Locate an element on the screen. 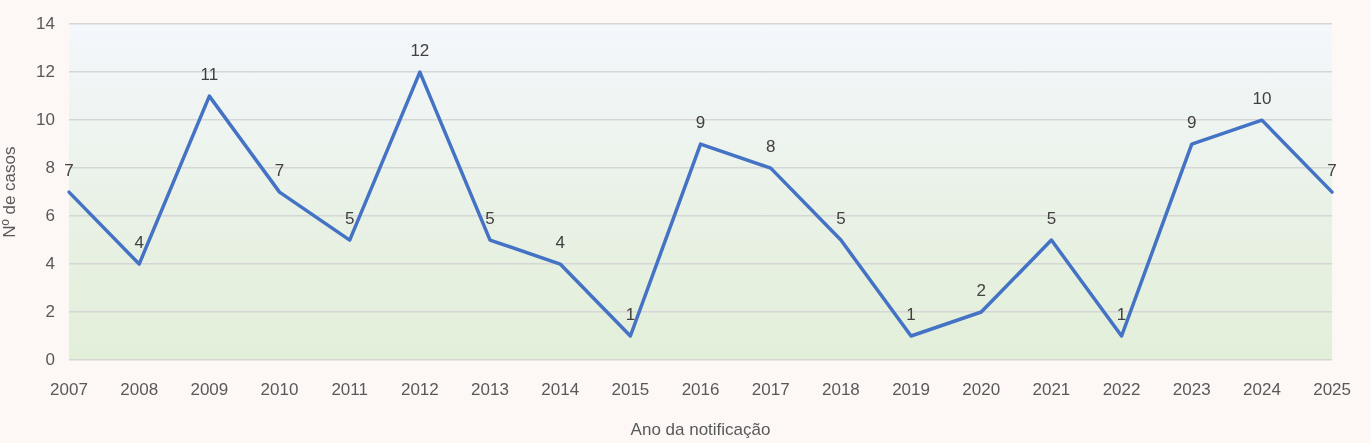  x-tick-label: 2010 is located at coordinates (279, 389).